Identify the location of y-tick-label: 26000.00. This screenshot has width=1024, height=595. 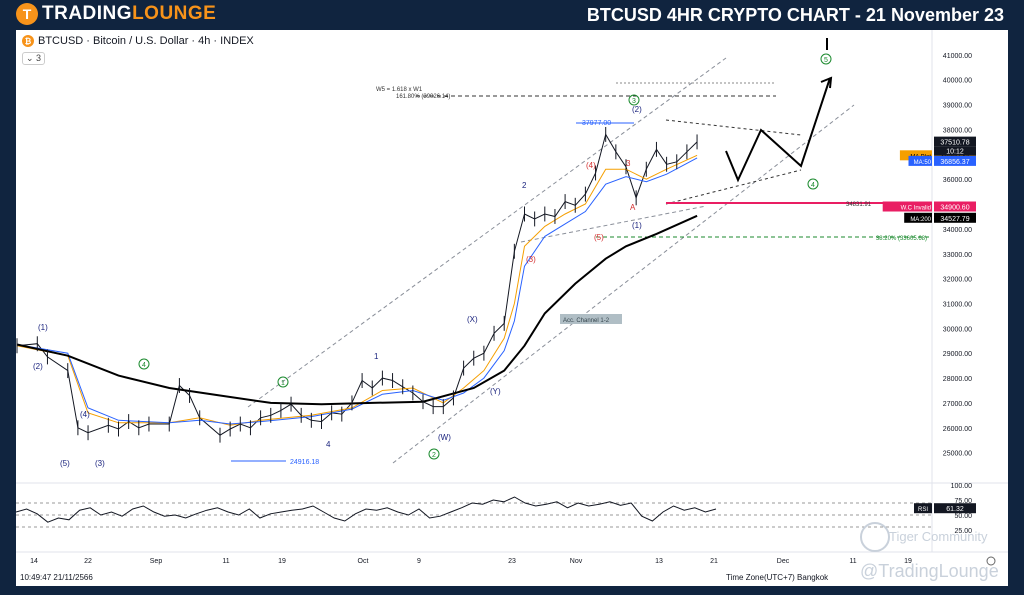
(957, 429).